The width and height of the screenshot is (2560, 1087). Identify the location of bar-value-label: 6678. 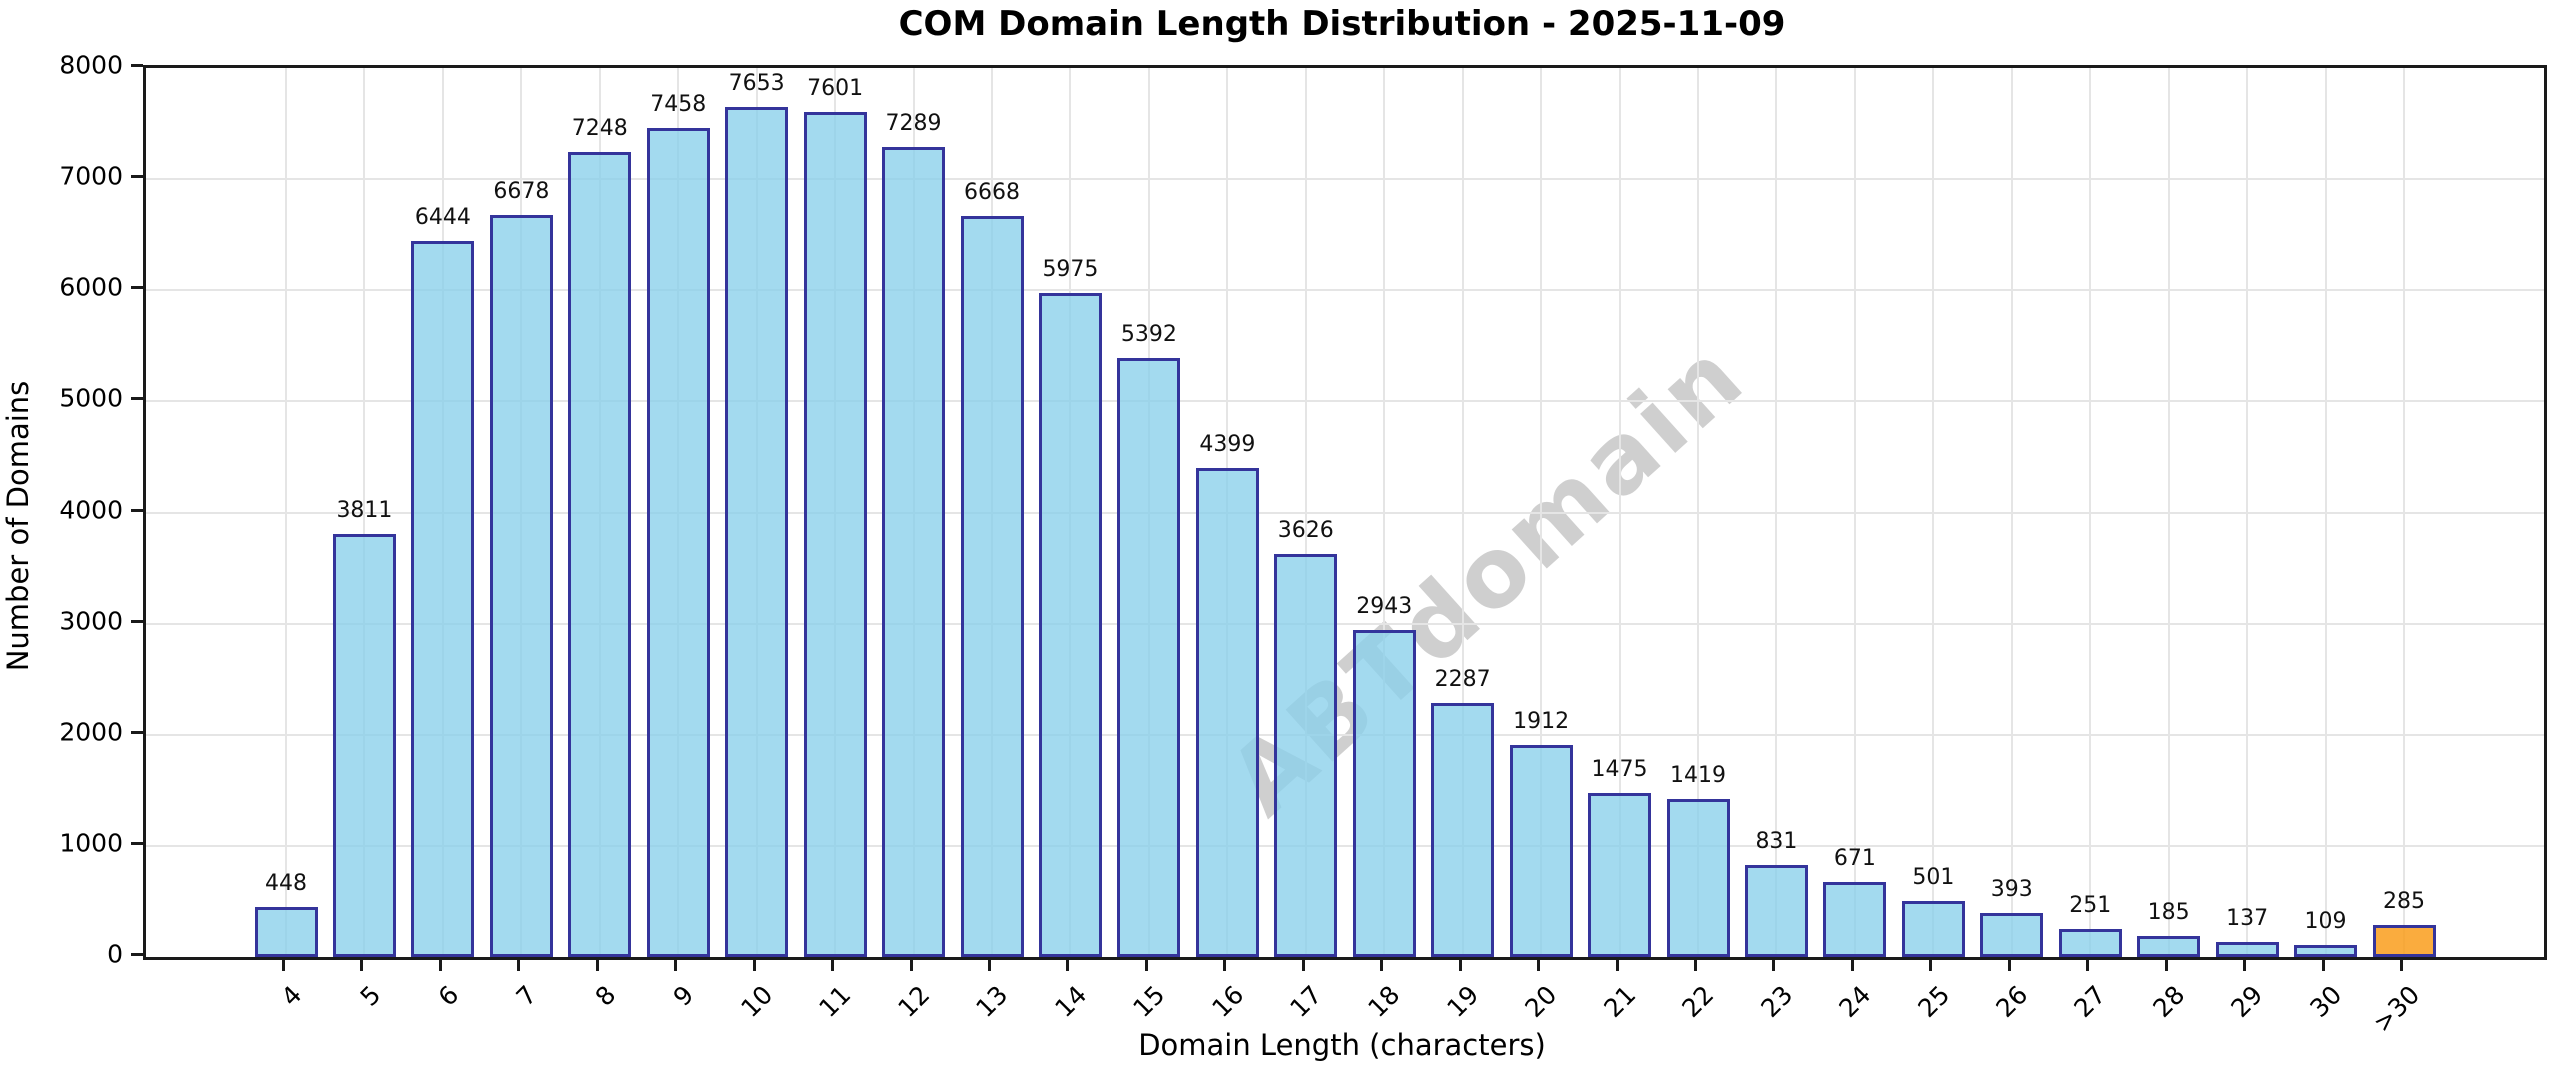
(521, 191).